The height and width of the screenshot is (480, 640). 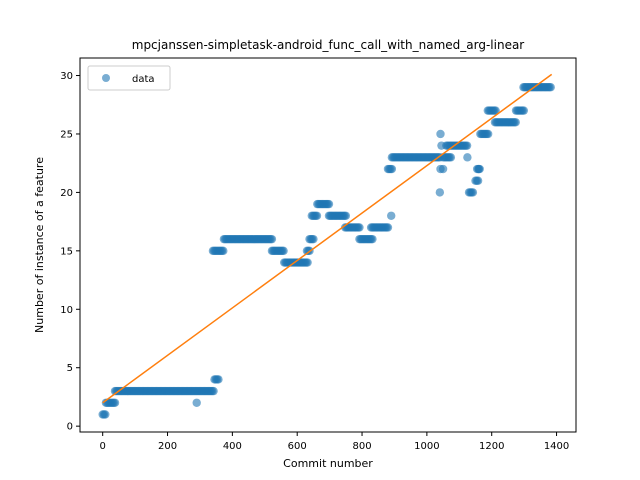 What do you see at coordinates (232, 446) in the screenshot?
I see `x-tick-label: 400` at bounding box center [232, 446].